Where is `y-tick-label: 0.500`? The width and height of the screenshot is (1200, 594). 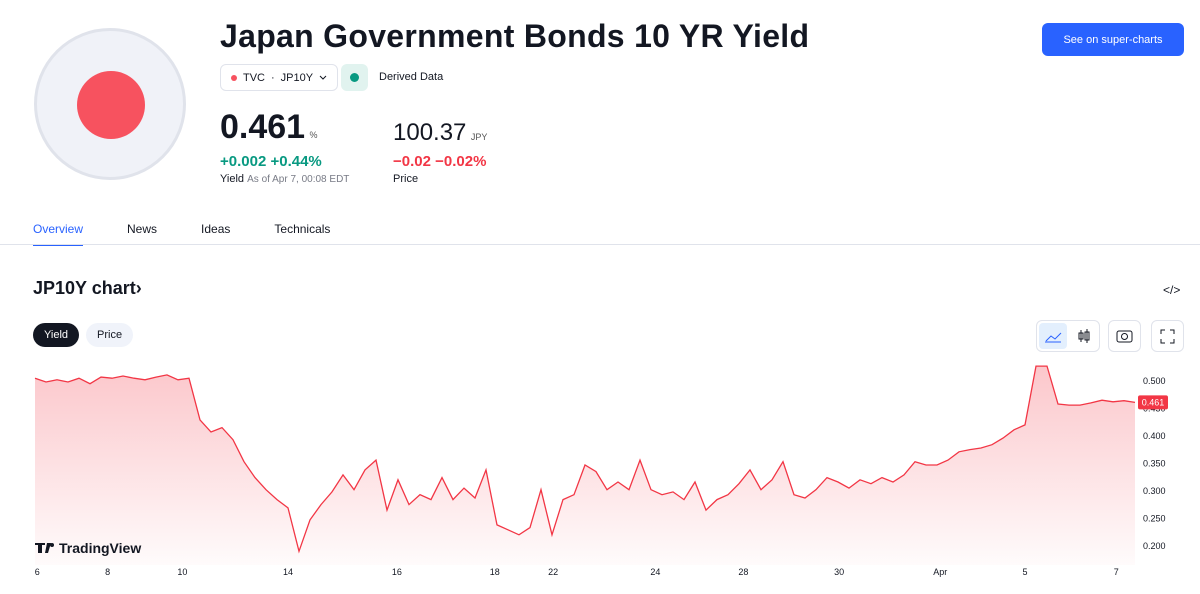
y-tick-label: 0.500 is located at coordinates (1154, 381).